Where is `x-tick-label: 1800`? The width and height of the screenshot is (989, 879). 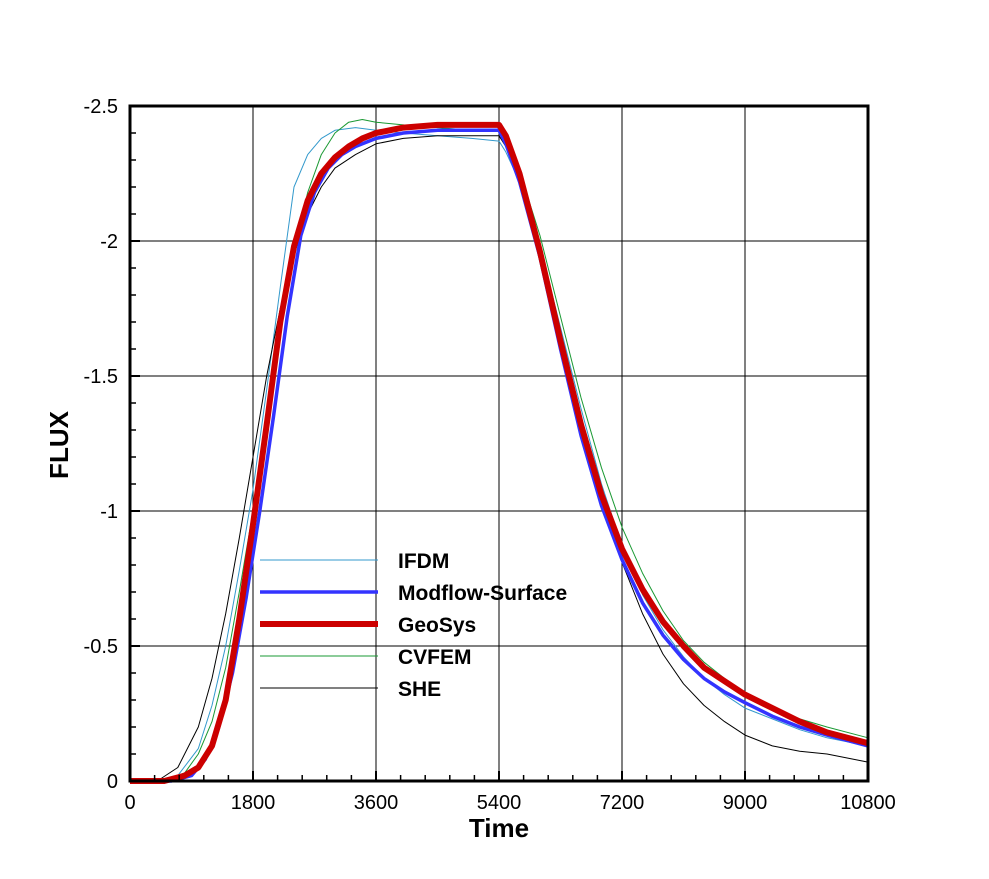
x-tick-label: 1800 is located at coordinates (253, 803).